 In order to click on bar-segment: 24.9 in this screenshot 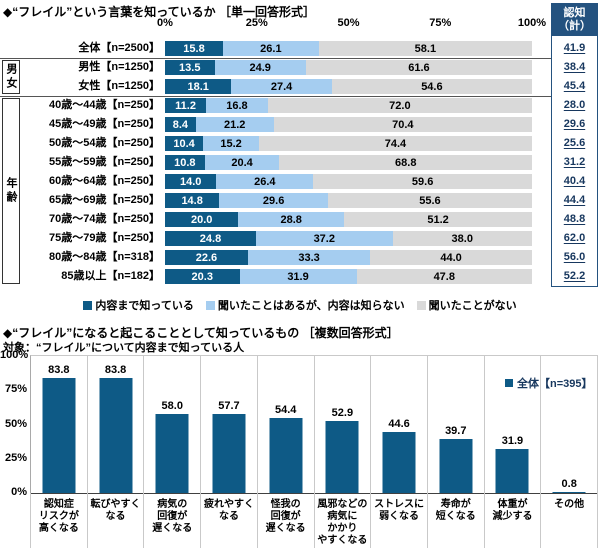, I will do `click(260, 67)`.